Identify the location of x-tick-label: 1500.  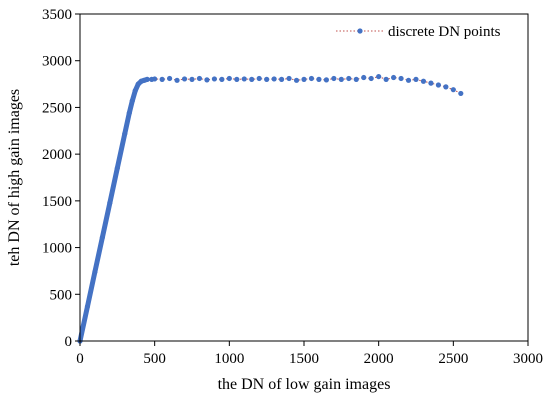
(304, 359).